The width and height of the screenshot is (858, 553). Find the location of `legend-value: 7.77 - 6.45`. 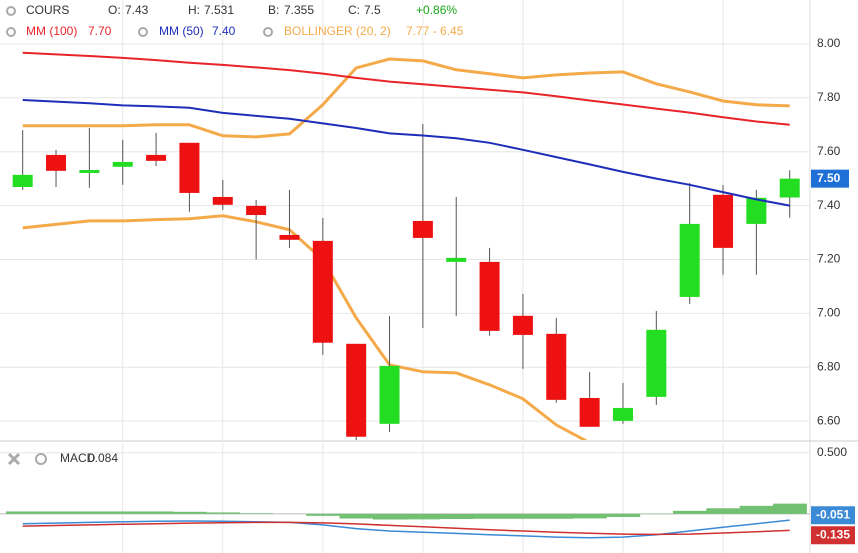

legend-value: 7.77 - 6.45 is located at coordinates (435, 31).